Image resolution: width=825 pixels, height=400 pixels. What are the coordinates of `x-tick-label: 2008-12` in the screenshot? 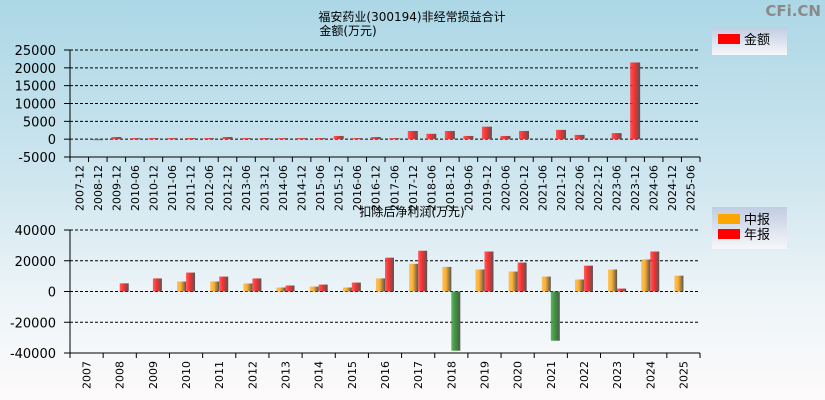 It's located at (98, 188).